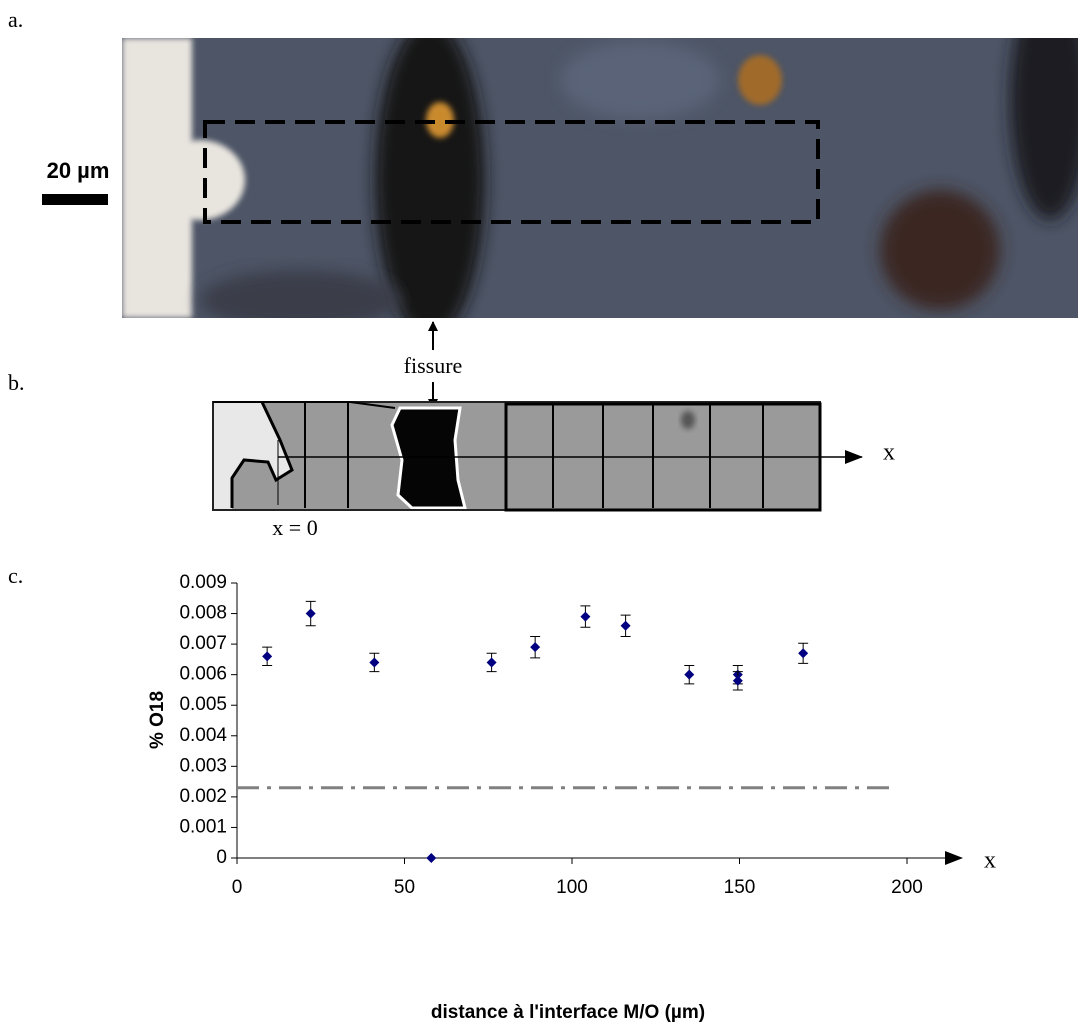  Describe the element at coordinates (203, 613) in the screenshot. I see `y-tick-label: 0.008` at that location.